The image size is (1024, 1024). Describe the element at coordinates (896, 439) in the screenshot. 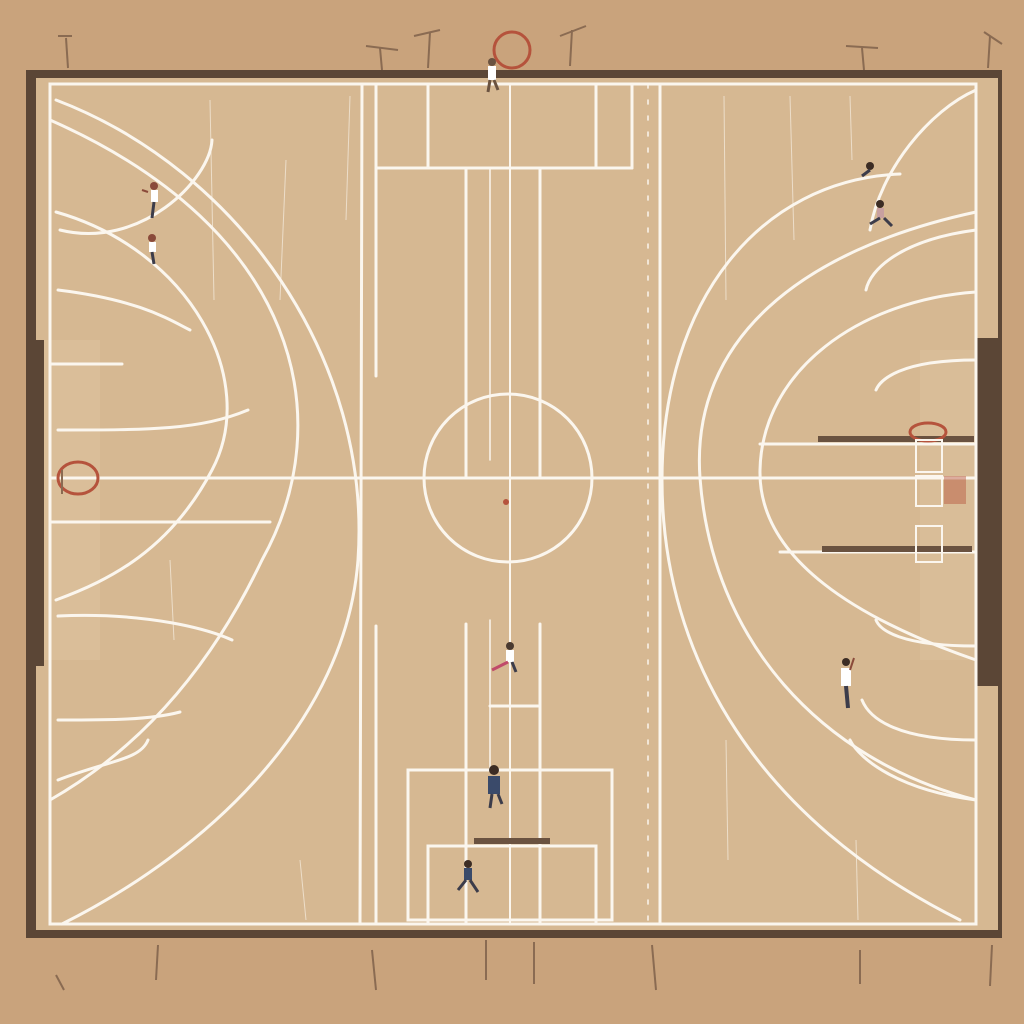

I see `backboard-right-top` at that location.